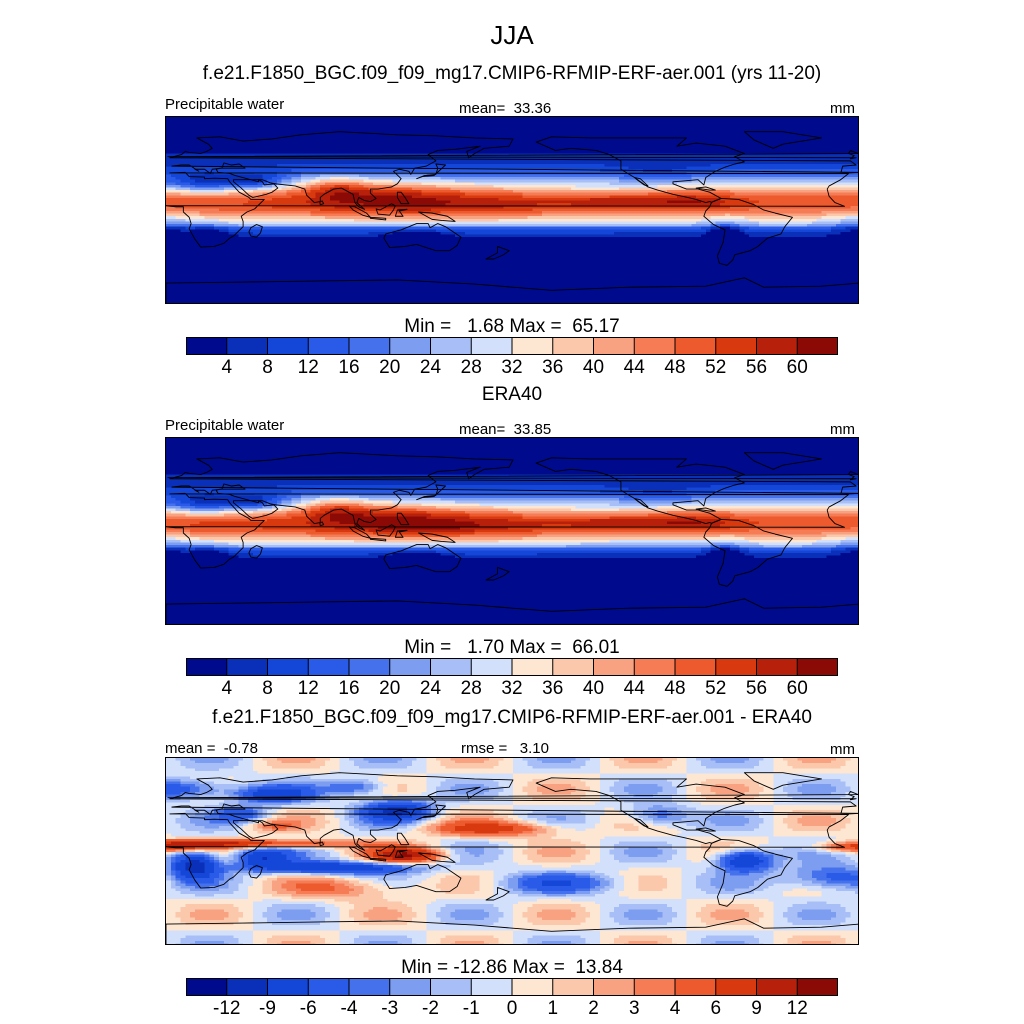  Describe the element at coordinates (553, 1008) in the screenshot. I see `panel3-colorbar-tick-label: 1` at that location.